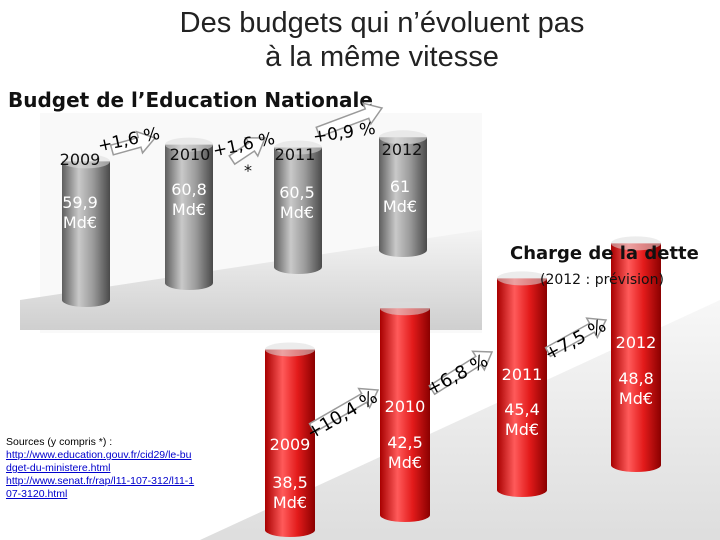 The image size is (720, 540). Describe the element at coordinates (382, 23) in the screenshot. I see `slide-title-line-1: Des budgets qui n’évoluent pas` at that location.